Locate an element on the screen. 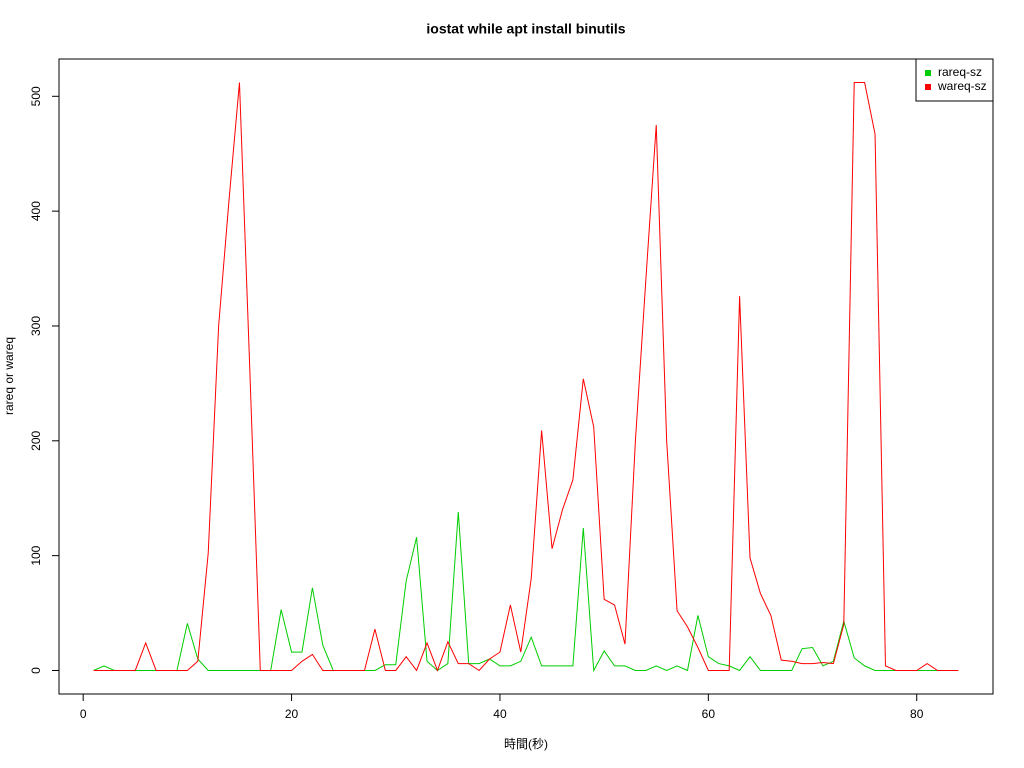 The width and height of the screenshot is (1024, 768). x-tick-label: 40 is located at coordinates (500, 714).